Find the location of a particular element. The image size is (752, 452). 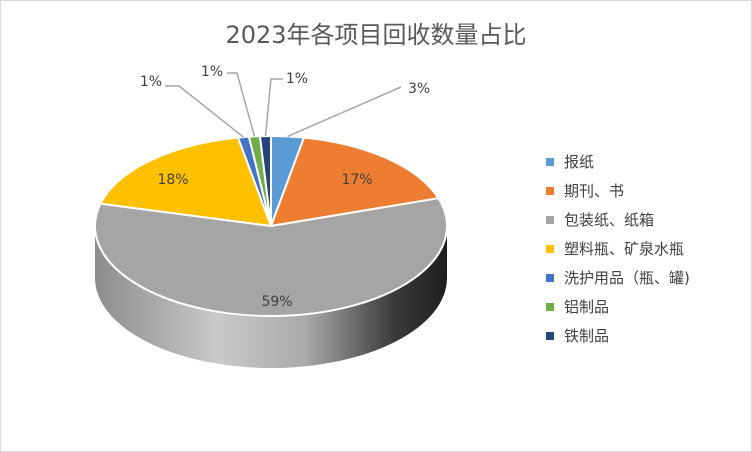

legend-label: 包装纸、纸箱 is located at coordinates (609, 220).